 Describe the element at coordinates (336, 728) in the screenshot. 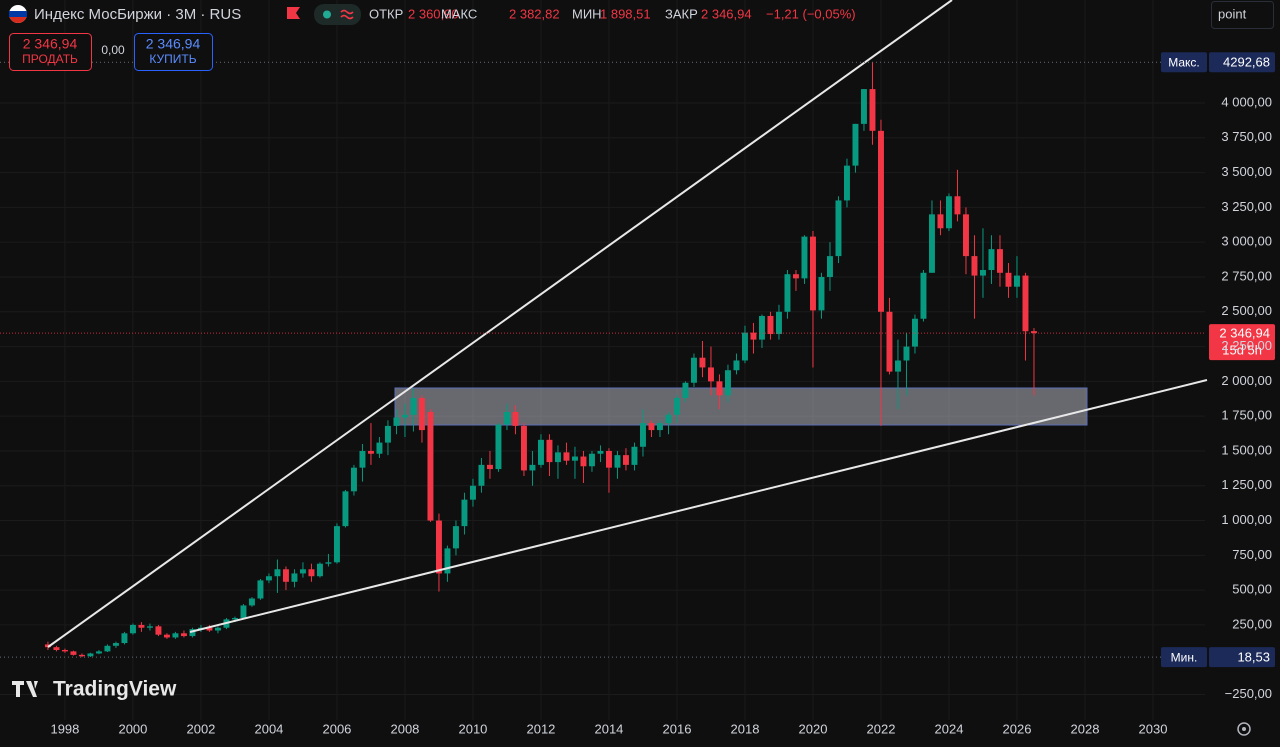

I see `x-tick-label: 2006` at that location.